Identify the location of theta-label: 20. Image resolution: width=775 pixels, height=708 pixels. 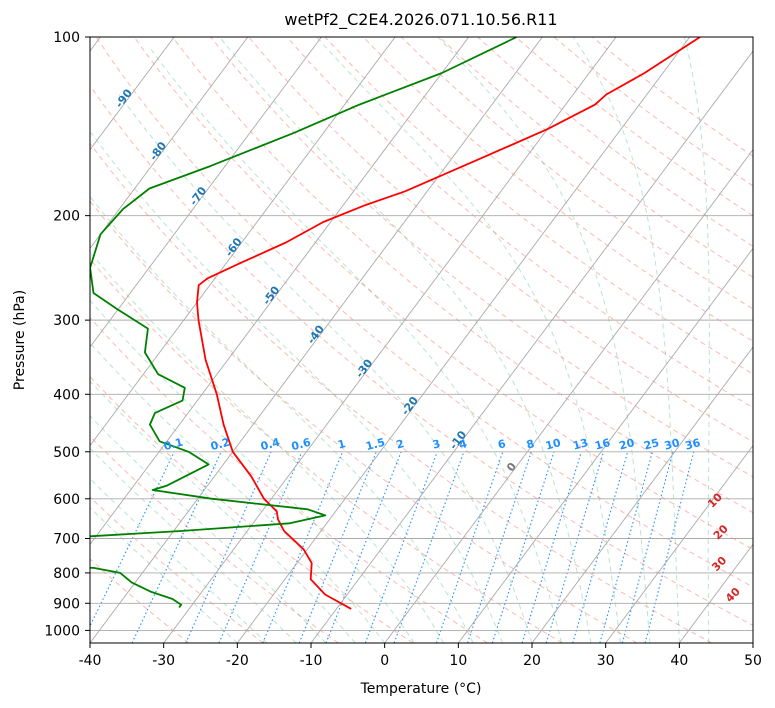
(721, 532).